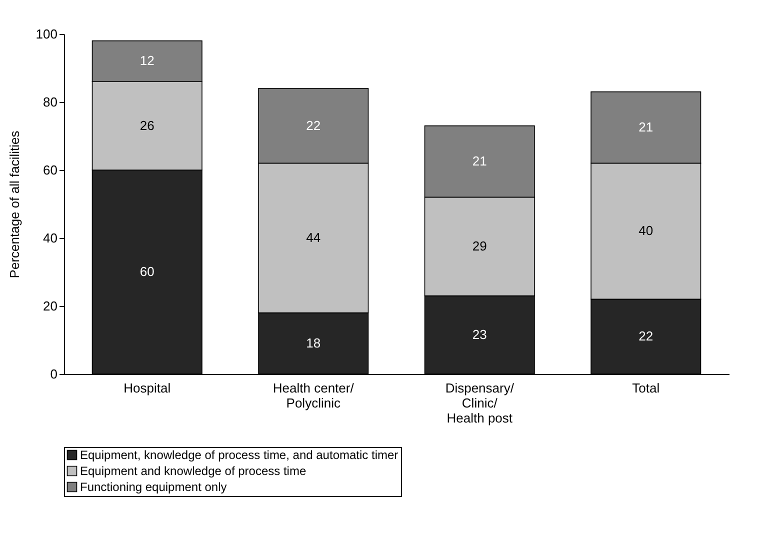 The height and width of the screenshot is (549, 784). Describe the element at coordinates (50, 170) in the screenshot. I see `y-tick-label: 60` at that location.